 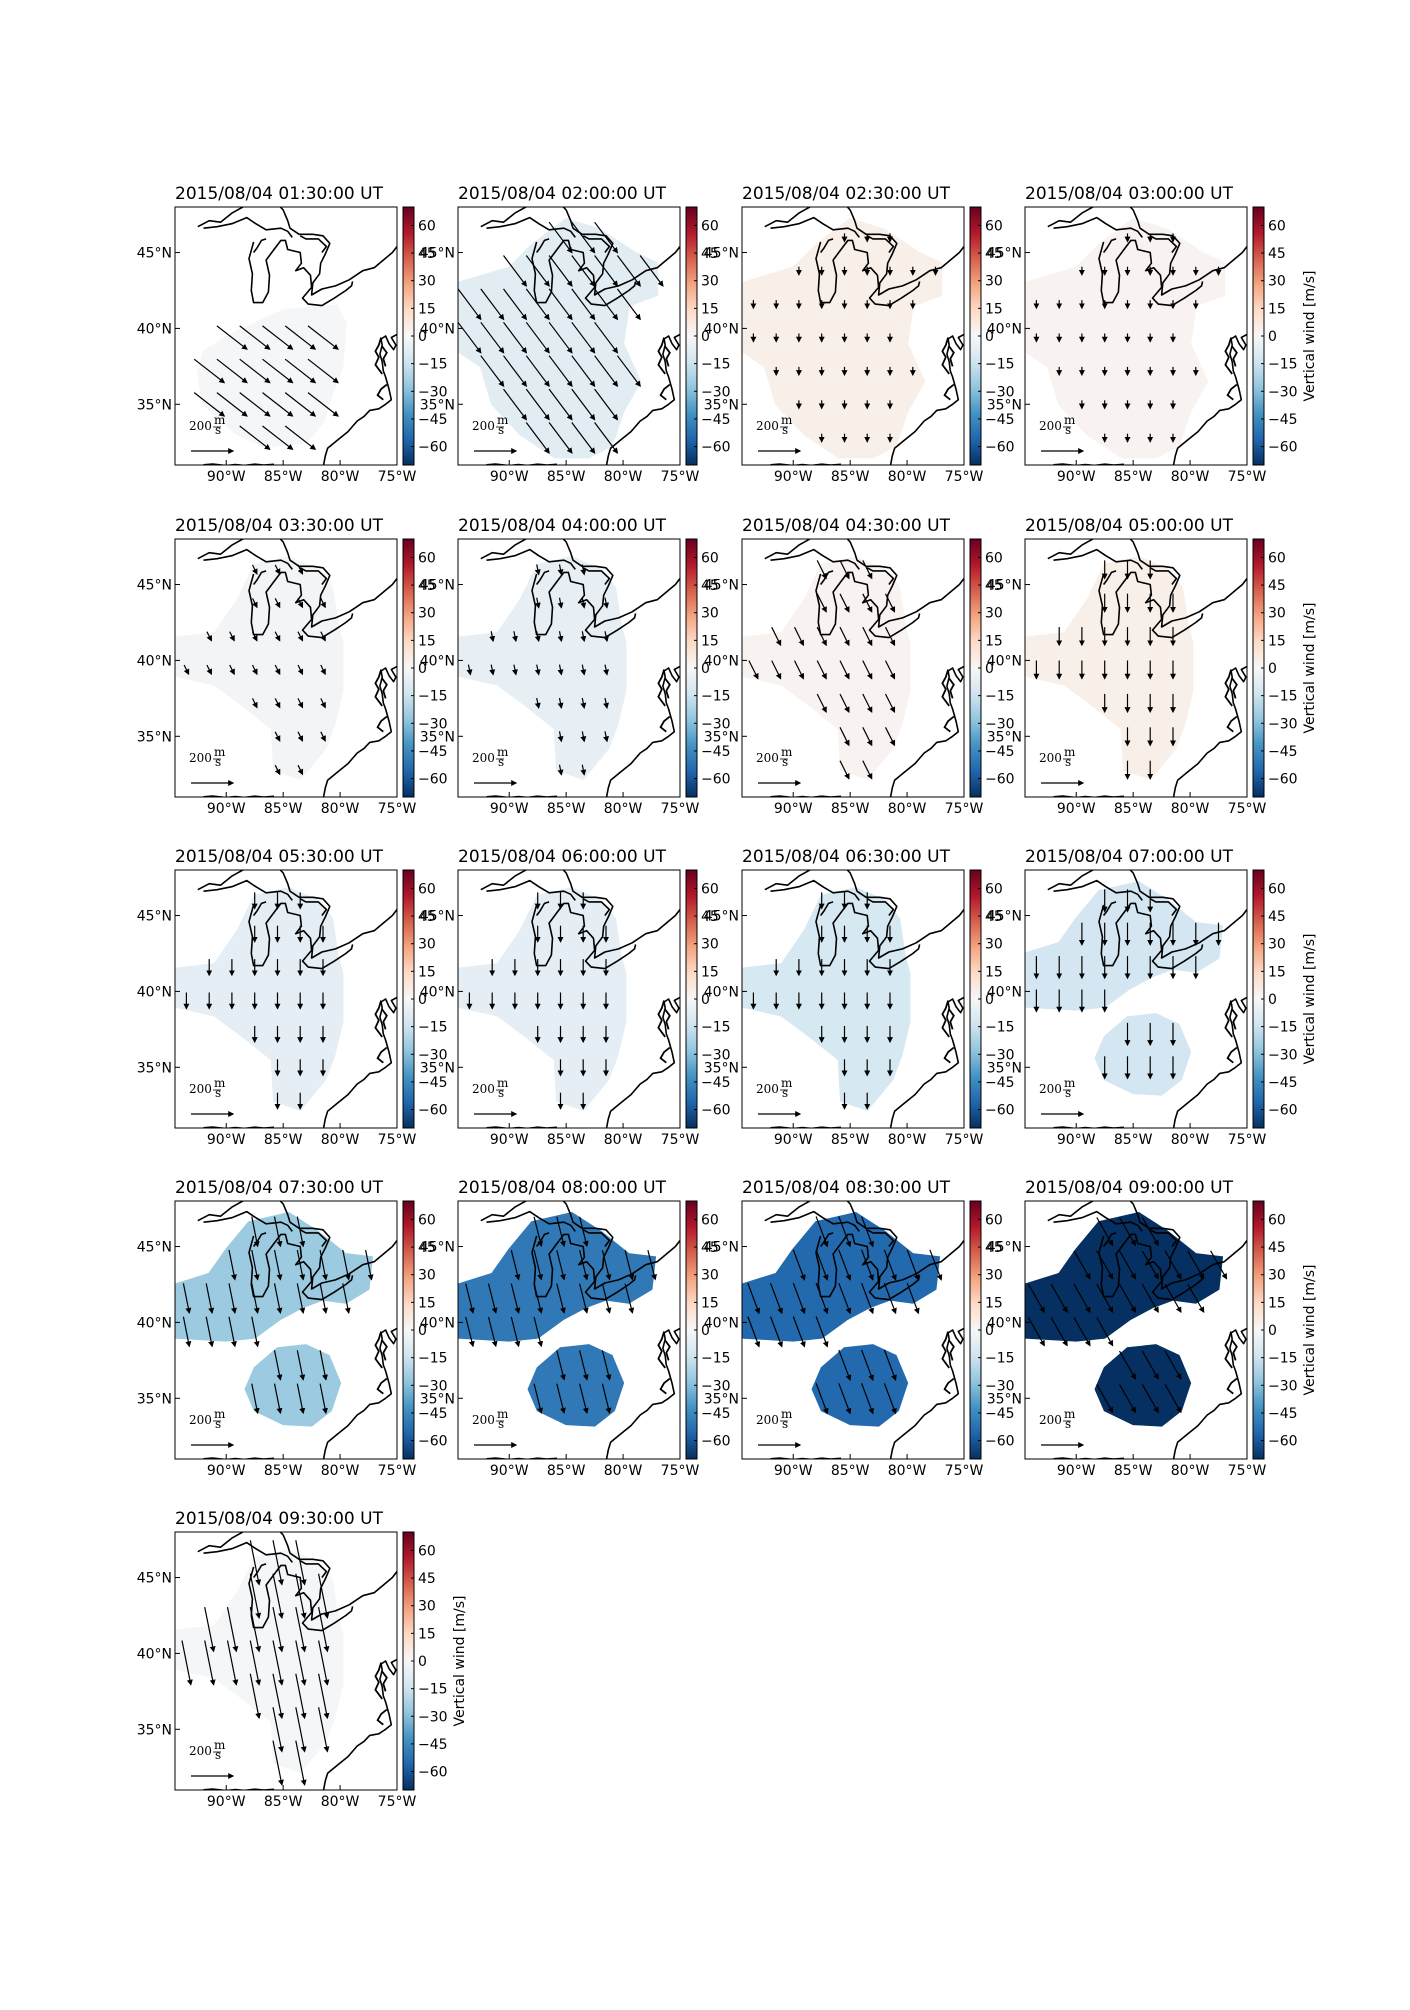 I want to click on colorbar-tick-label: −60, so click(x=1000, y=1111).